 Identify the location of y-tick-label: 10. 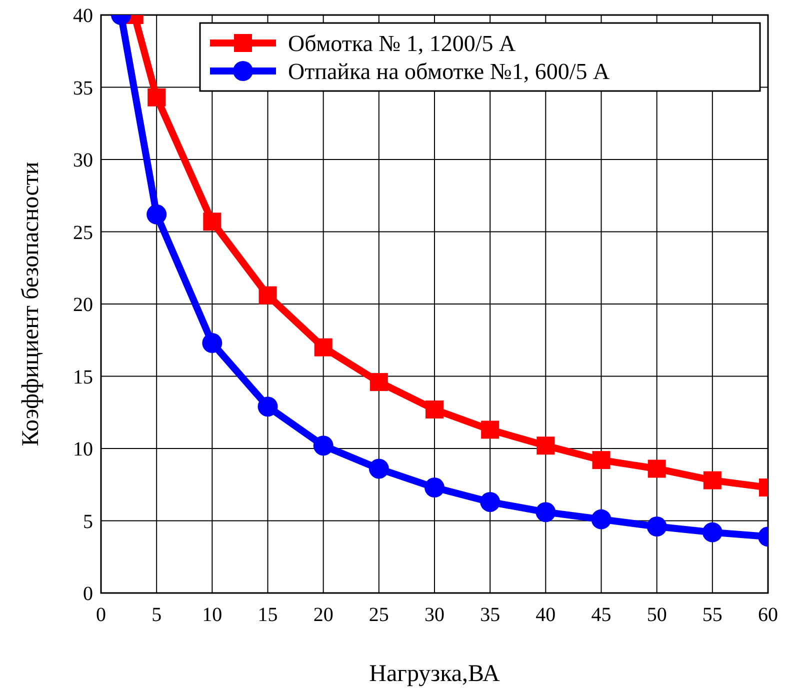
(83, 449).